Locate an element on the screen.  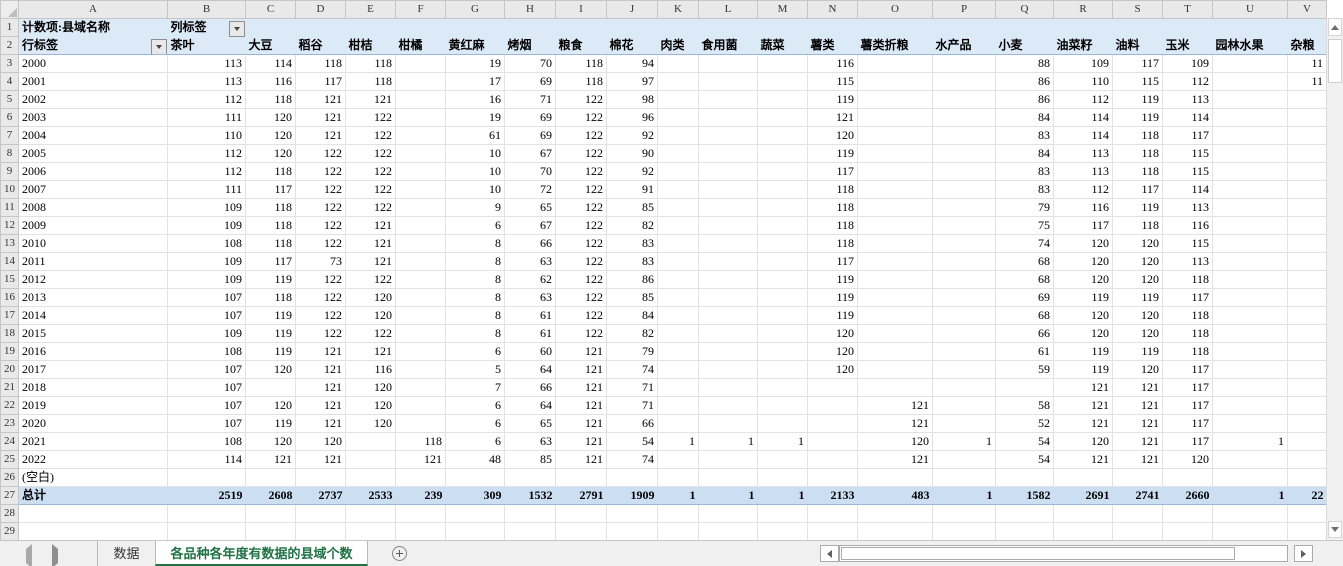
pivot-column-header: 蔬菜 is located at coordinates (782, 45).